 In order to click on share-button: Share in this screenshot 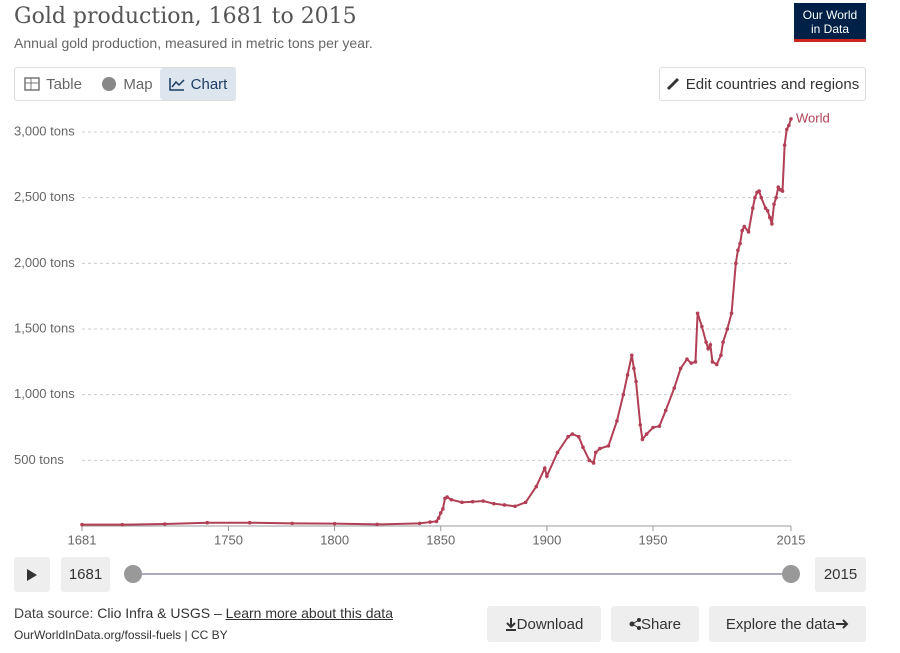, I will do `click(655, 624)`.